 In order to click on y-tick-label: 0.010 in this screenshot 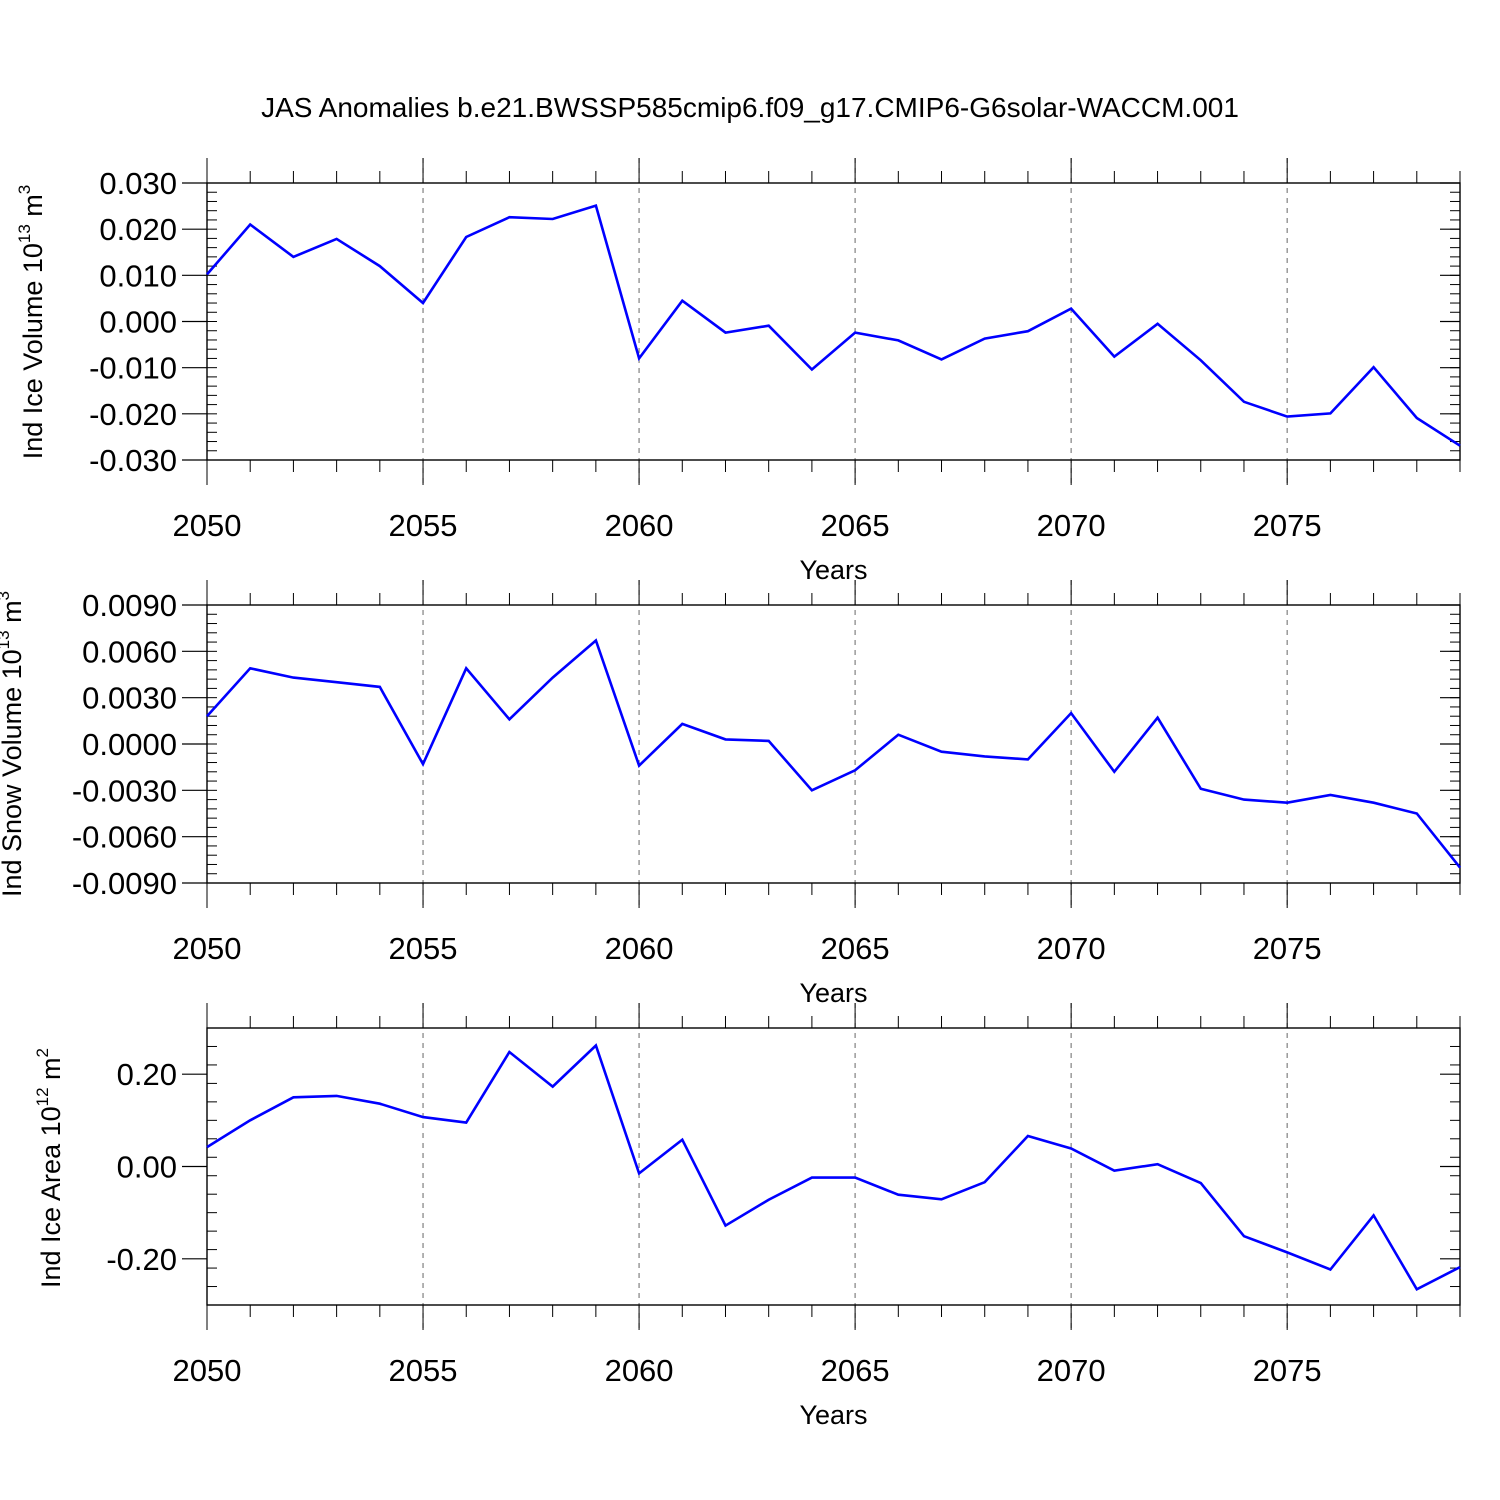, I will do `click(138, 275)`.